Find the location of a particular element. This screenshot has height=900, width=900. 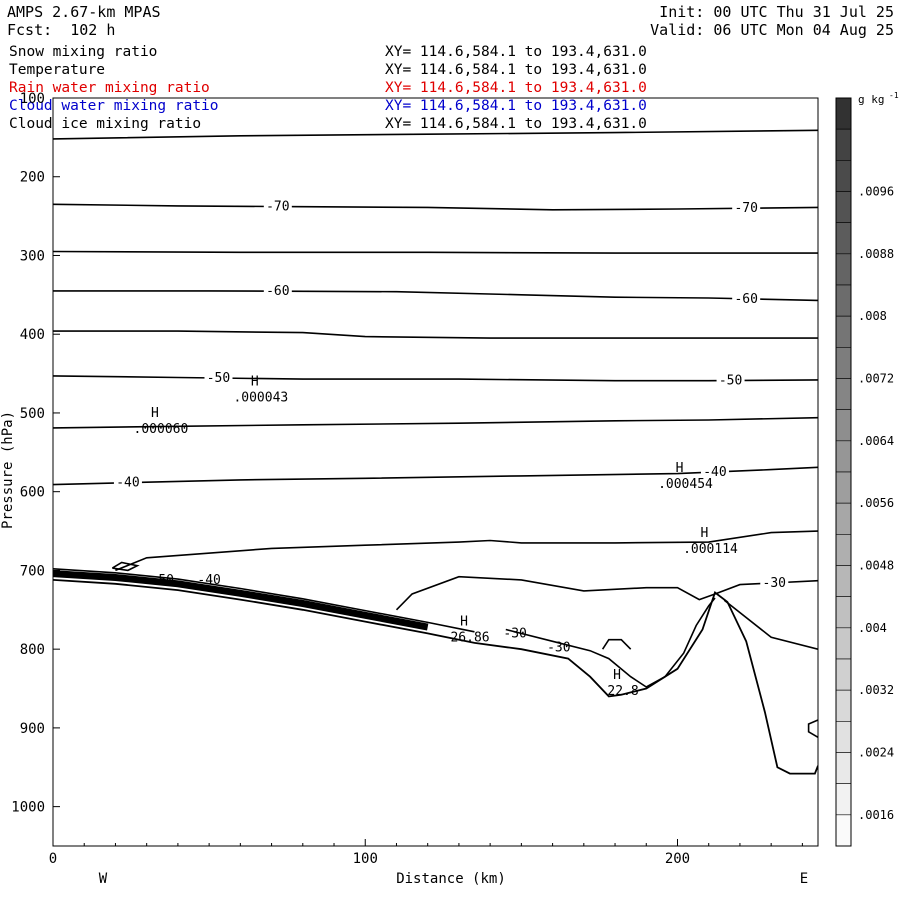

y-tick-label: 1000 is located at coordinates (28, 808).